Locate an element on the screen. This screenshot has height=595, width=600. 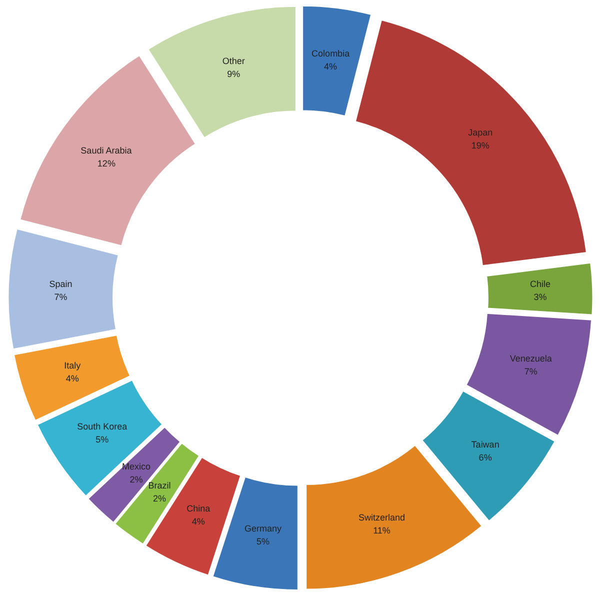
slice-label: China is located at coordinates (198, 509).